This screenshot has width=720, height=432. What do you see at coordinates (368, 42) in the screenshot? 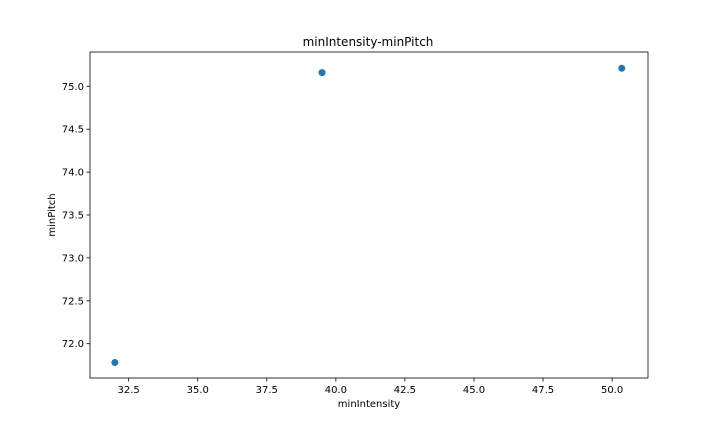
I see `chart-title: minIntensity-minPitch` at bounding box center [368, 42].